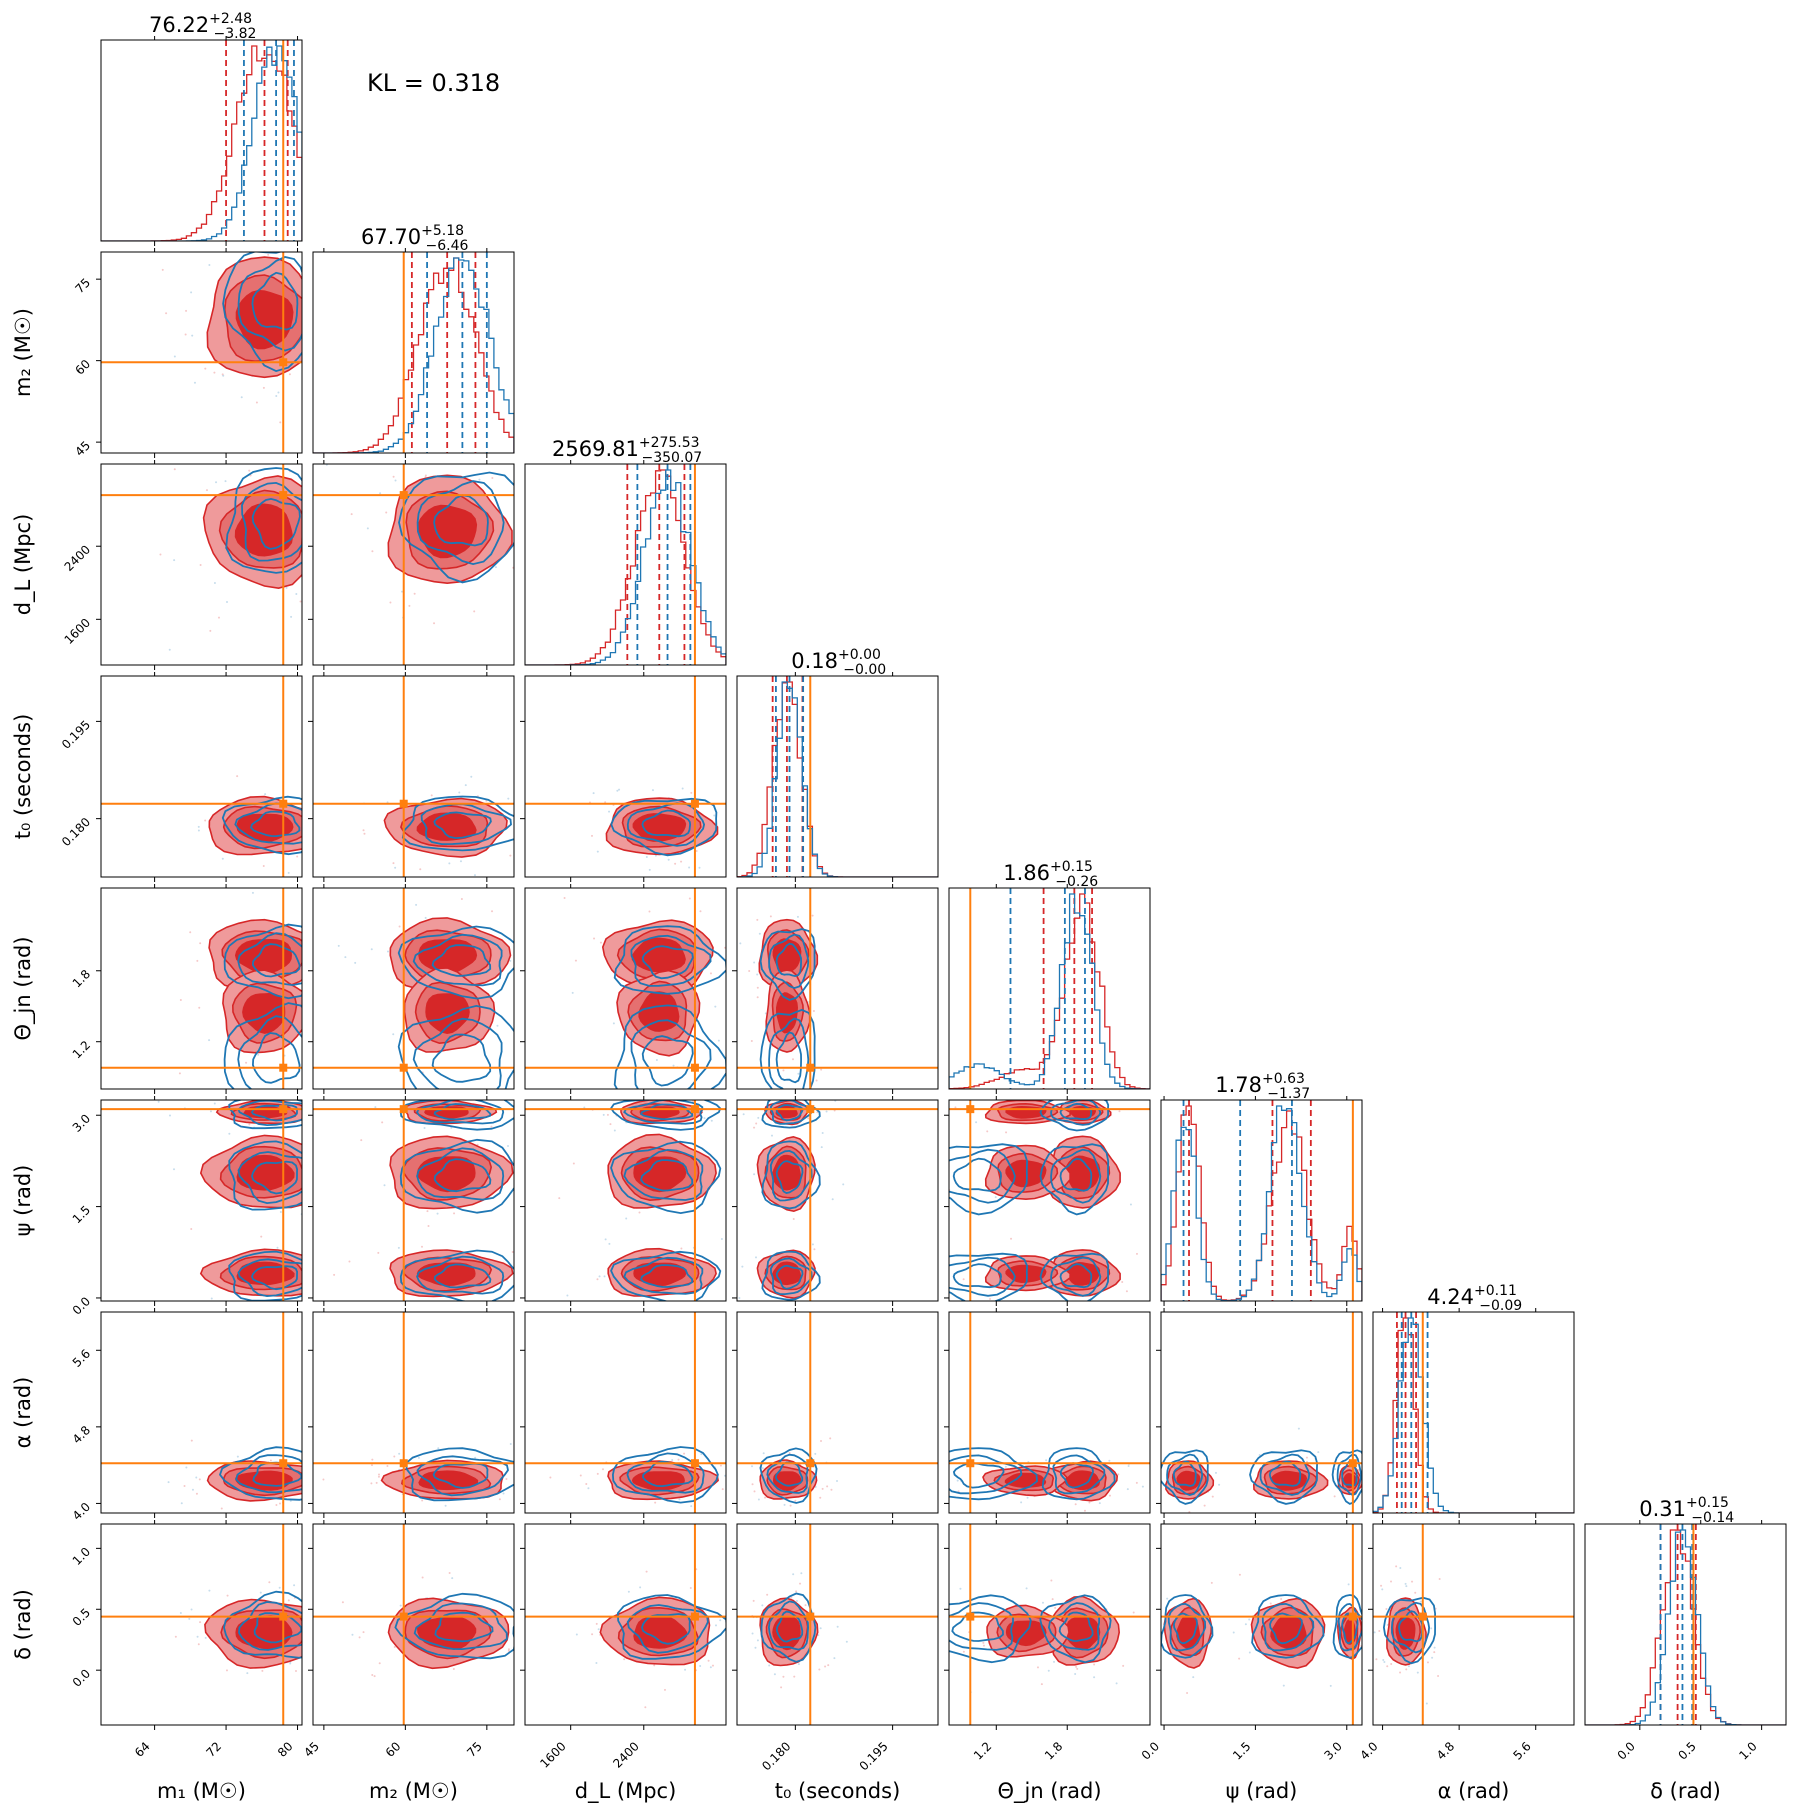 Image resolution: width=1809 pixels, height=1813 pixels. Describe the element at coordinates (76, 832) in the screenshot. I see `y-tick-label-t0-0: 0.180` at that location.